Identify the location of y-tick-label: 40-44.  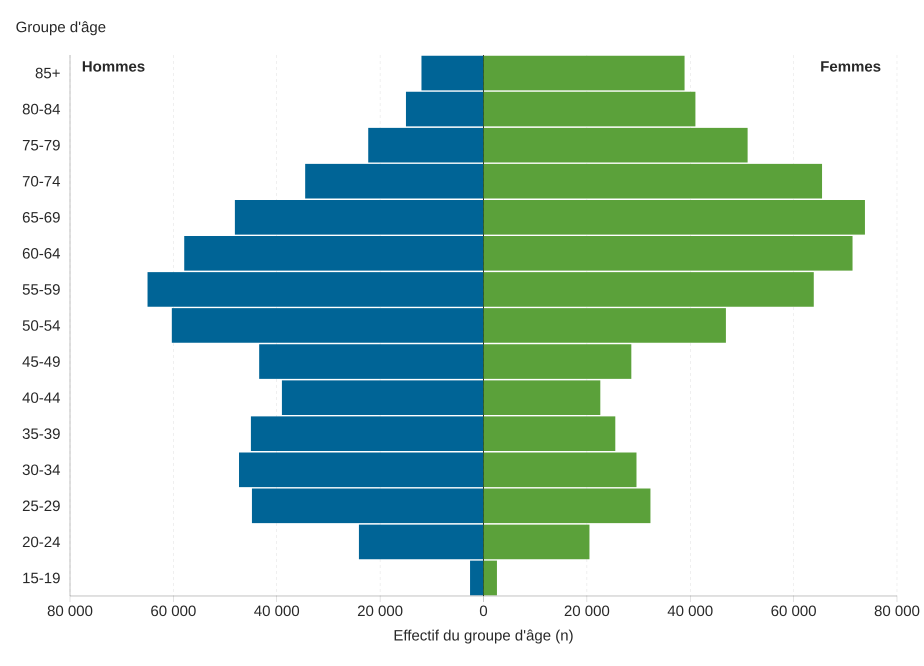
(41, 397).